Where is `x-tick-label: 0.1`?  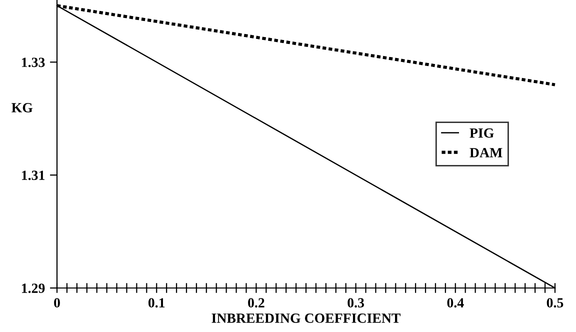
x-tick-label: 0.1 is located at coordinates (156, 303).